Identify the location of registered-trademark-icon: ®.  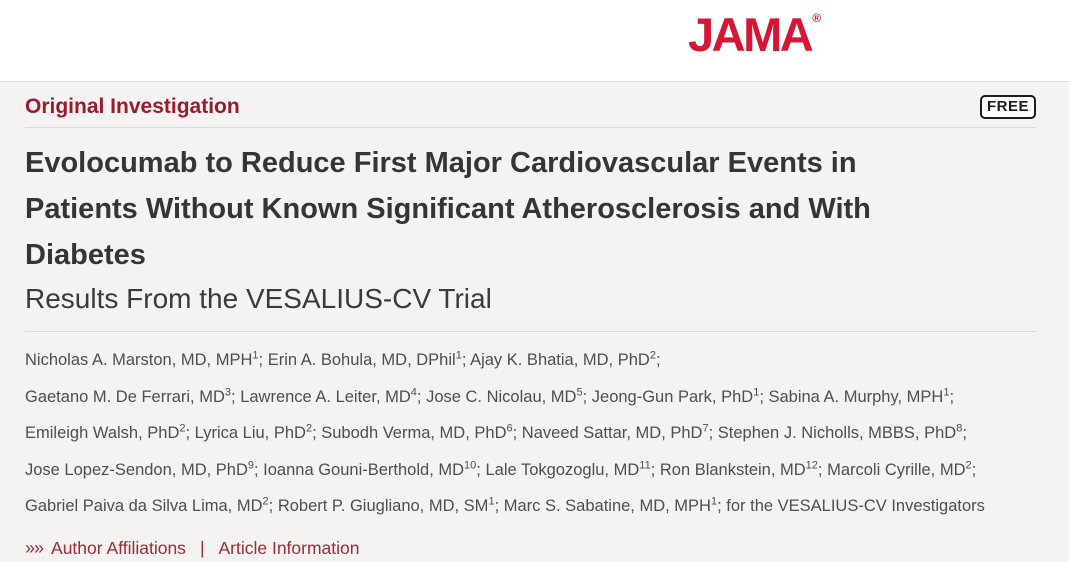
(817, 18).